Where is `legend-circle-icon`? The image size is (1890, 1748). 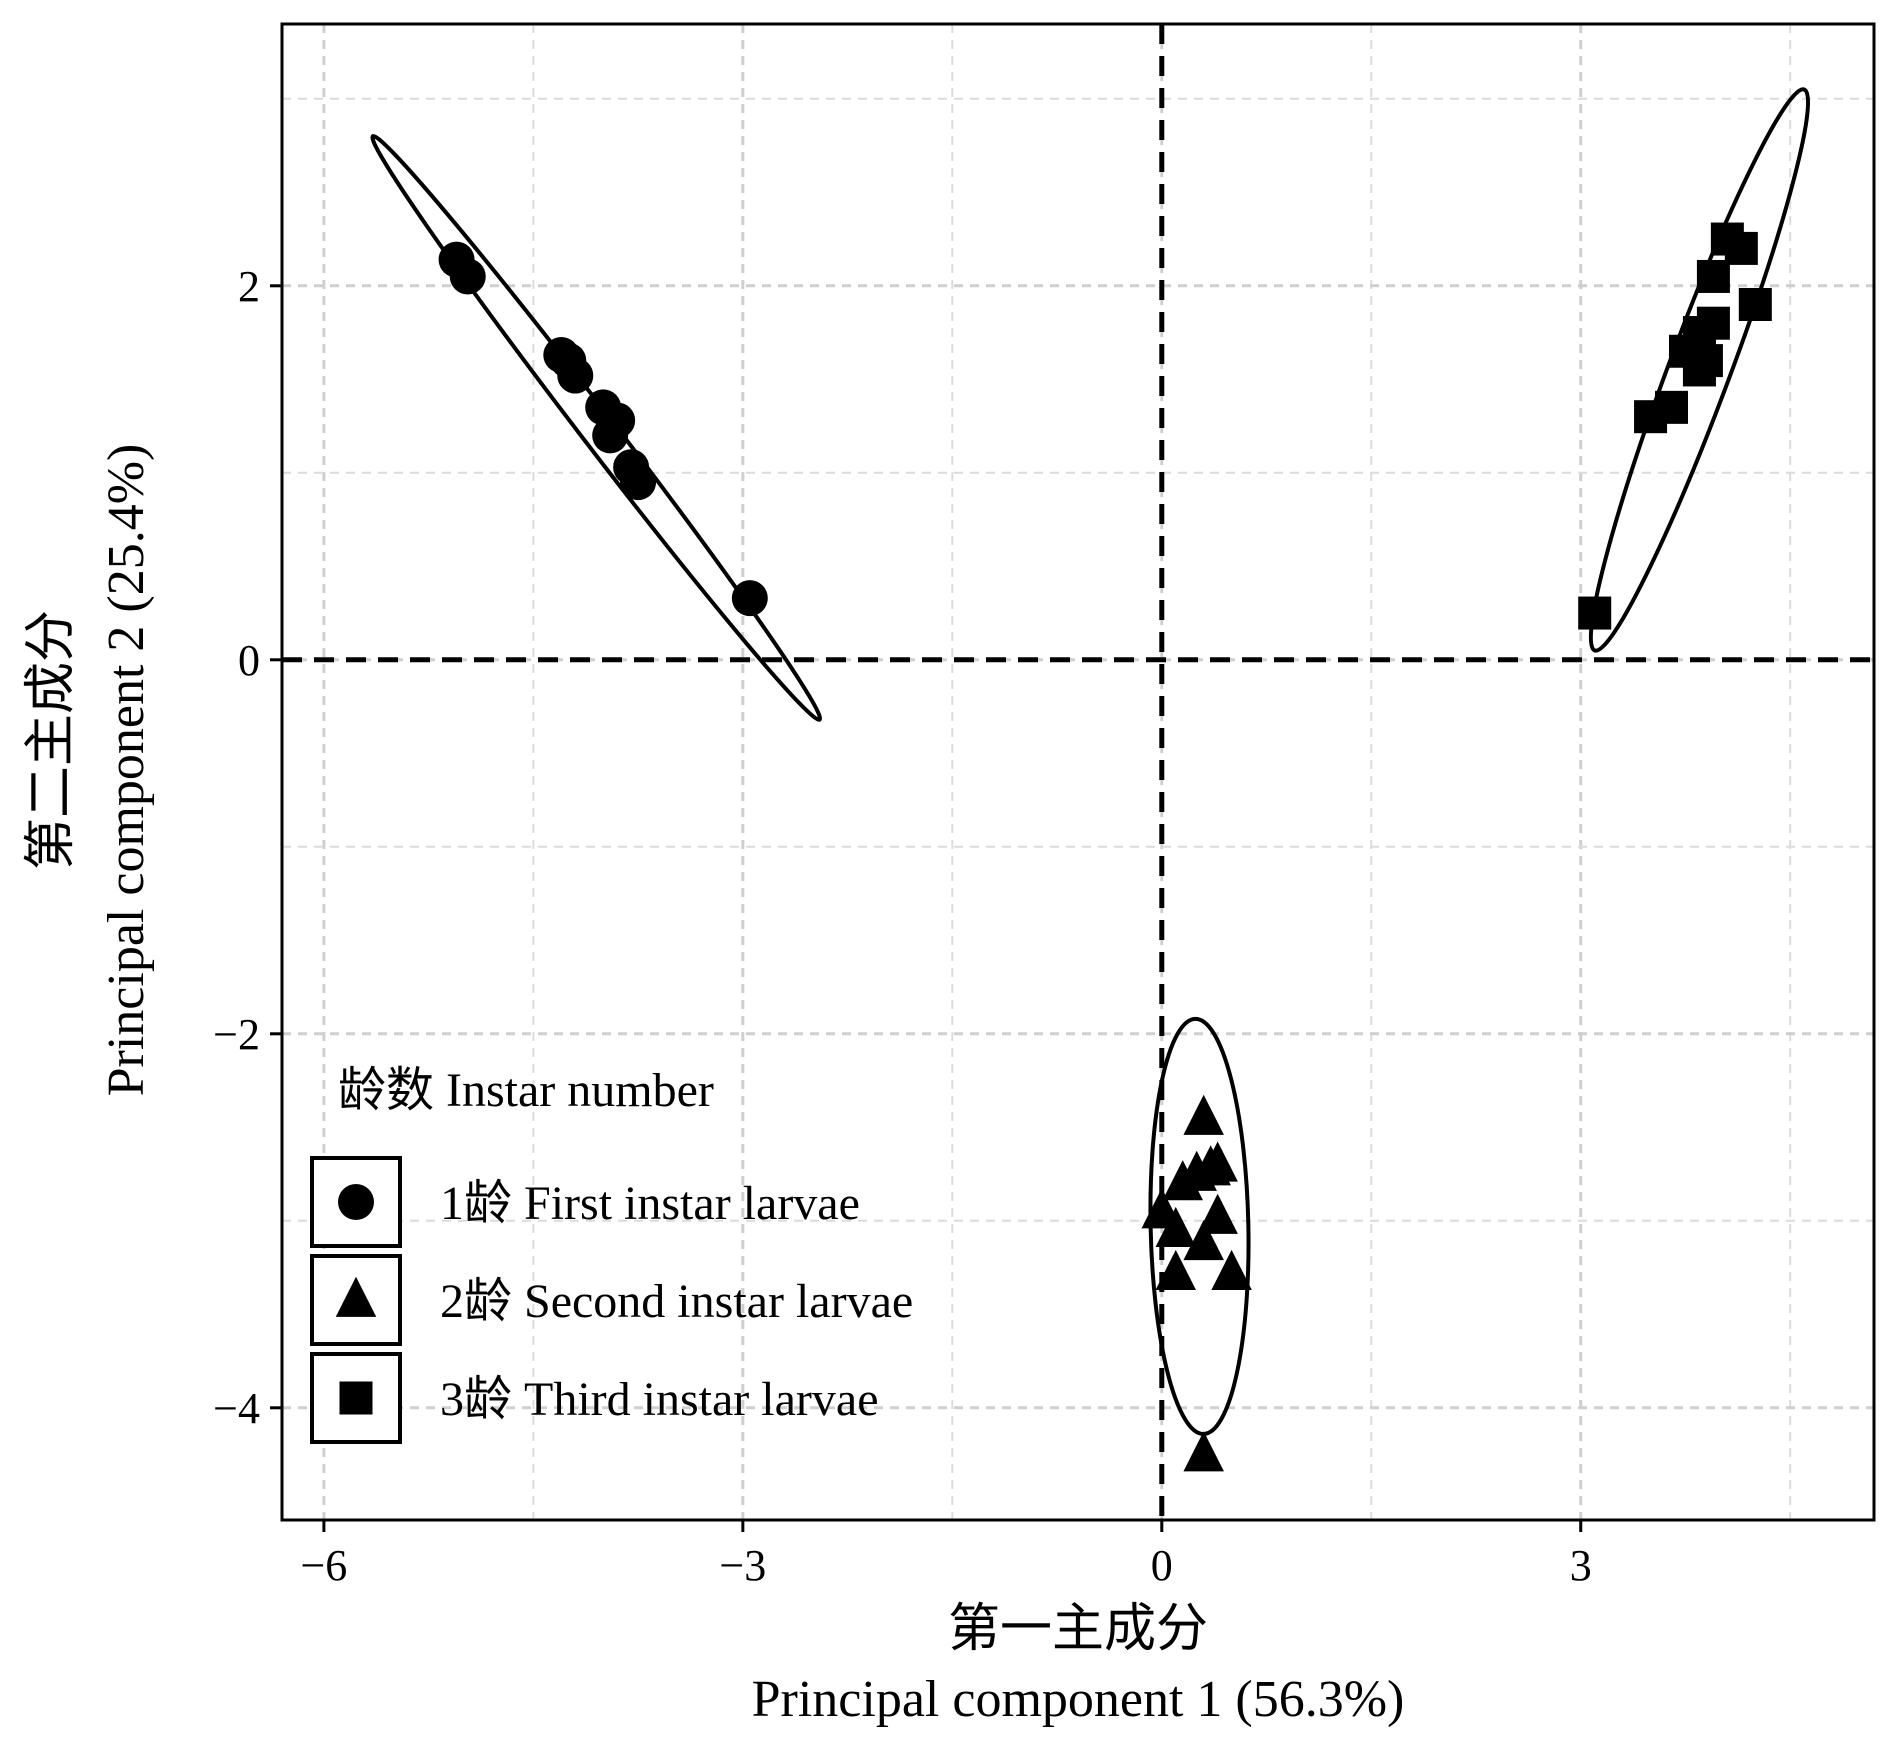 legend-circle-icon is located at coordinates (356, 1202).